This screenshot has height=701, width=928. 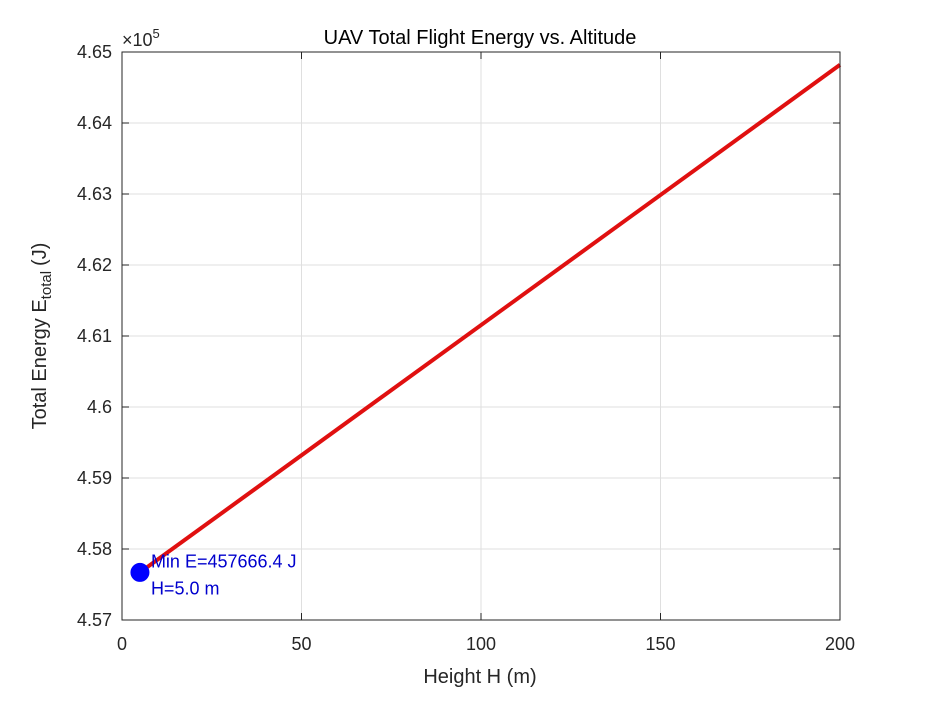 I want to click on y-exponent-base: ×10, so click(x=137, y=40).